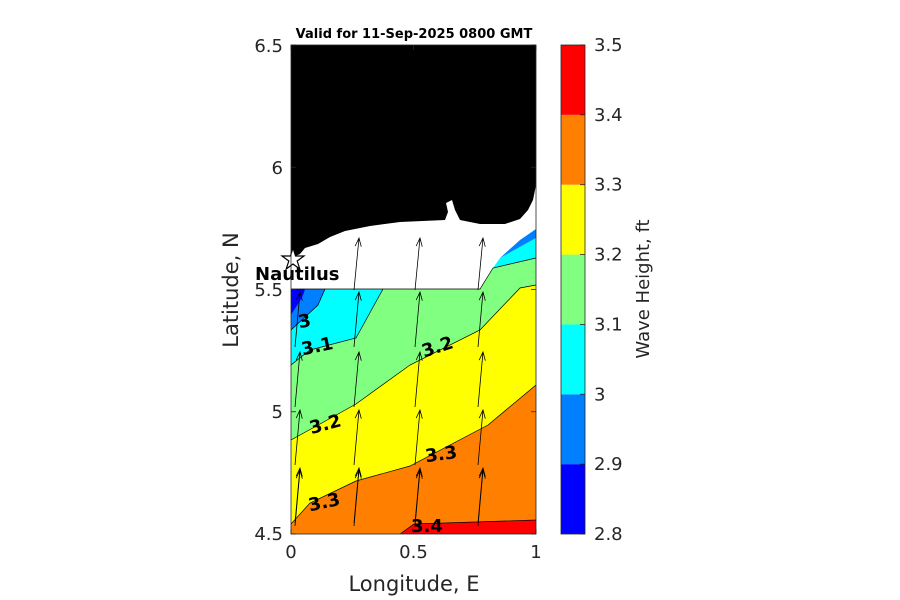  What do you see at coordinates (608, 115) in the screenshot?
I see `colorbar-tick-label: 3.4` at bounding box center [608, 115].